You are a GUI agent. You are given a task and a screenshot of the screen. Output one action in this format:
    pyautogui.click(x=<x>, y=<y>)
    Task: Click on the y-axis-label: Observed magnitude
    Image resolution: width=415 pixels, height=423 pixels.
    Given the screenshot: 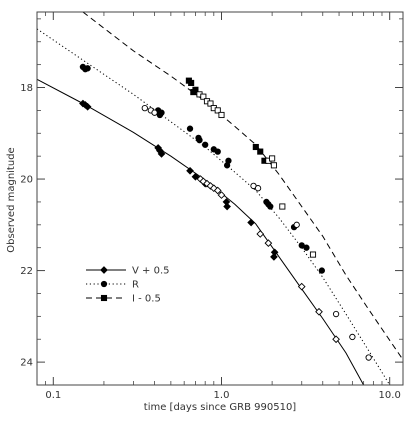 What is the action you would take?
    pyautogui.click(x=11, y=199)
    